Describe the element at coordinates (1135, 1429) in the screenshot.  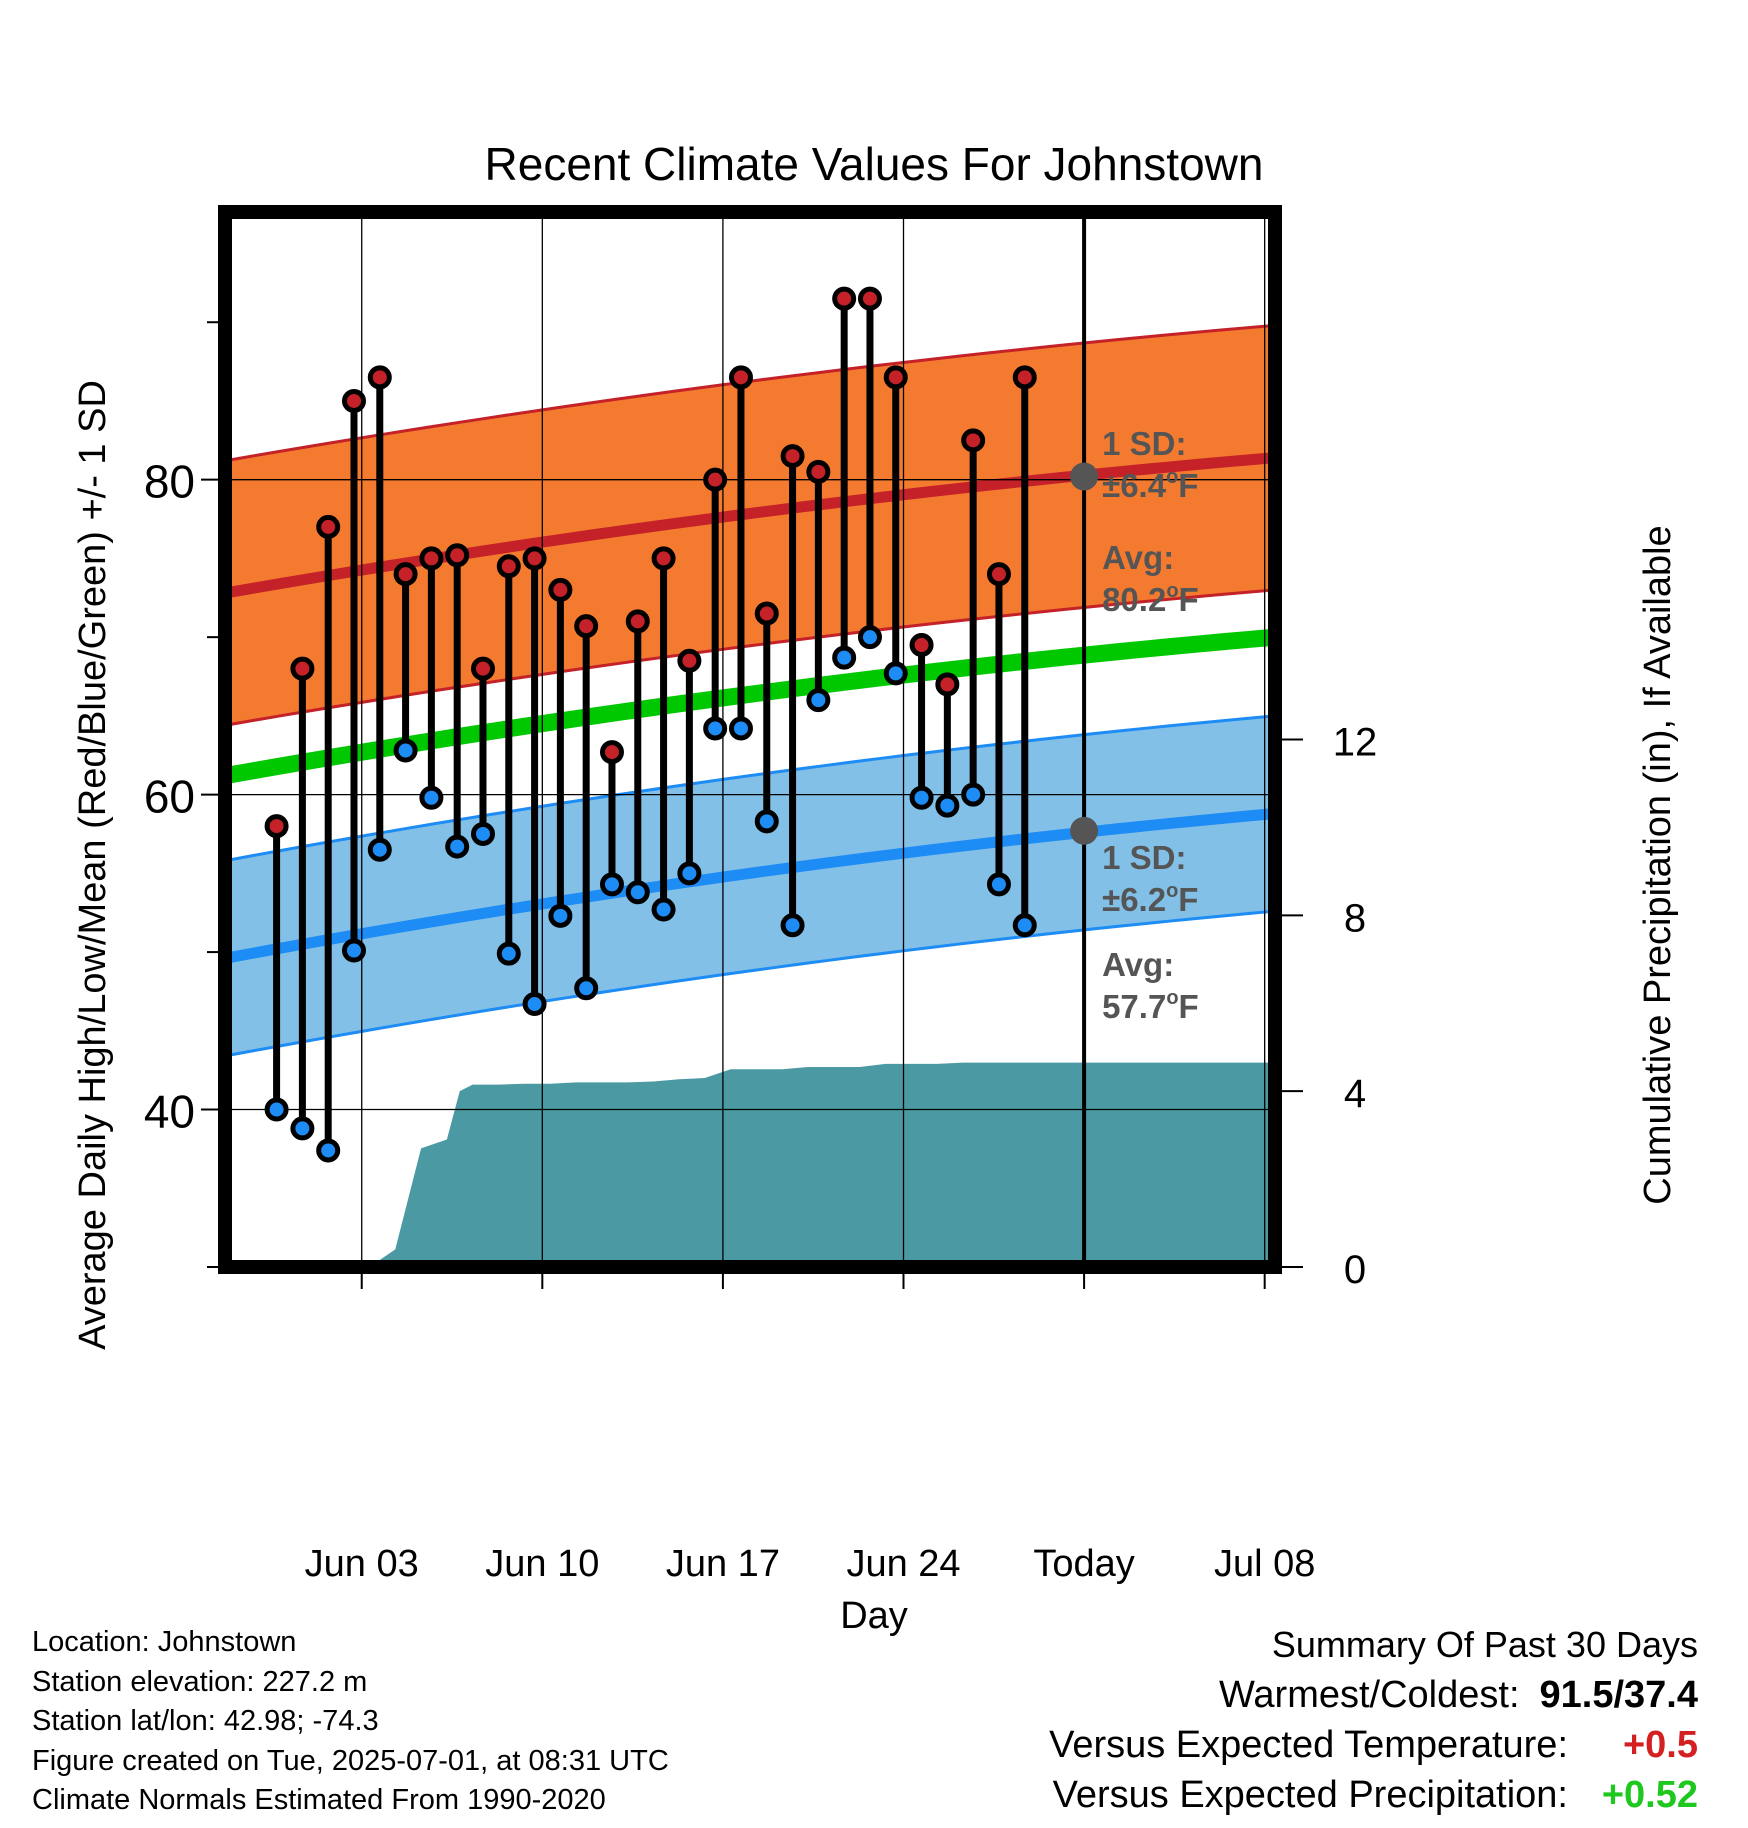
I see `days-label-text: Days` at that location.